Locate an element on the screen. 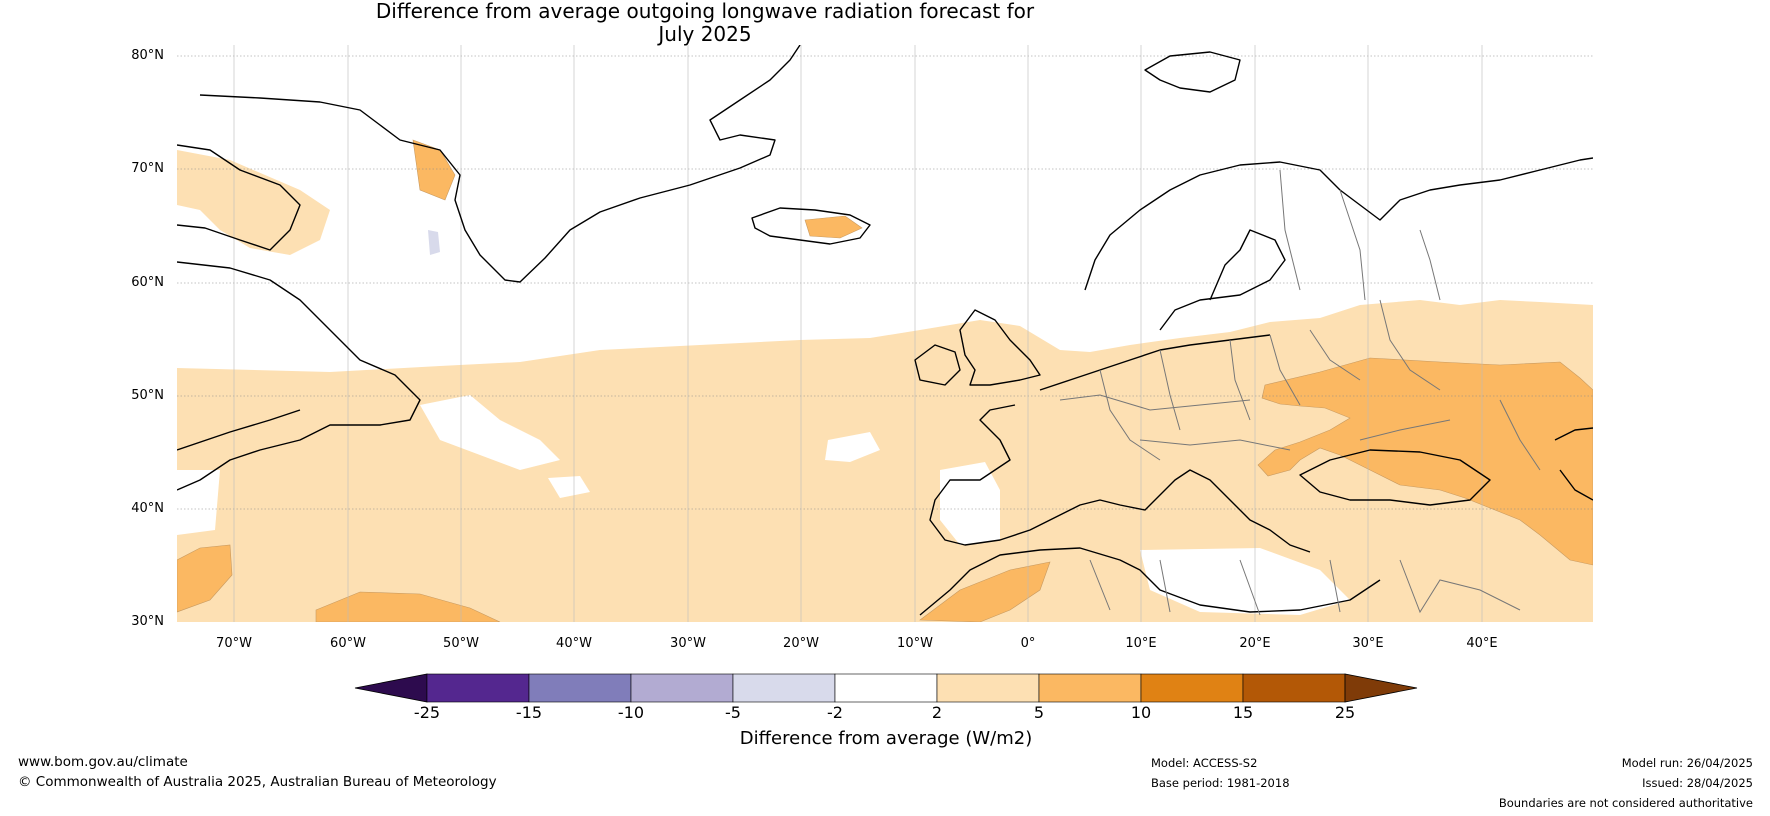  lat-label-30n: 30°N is located at coordinates (147, 621).